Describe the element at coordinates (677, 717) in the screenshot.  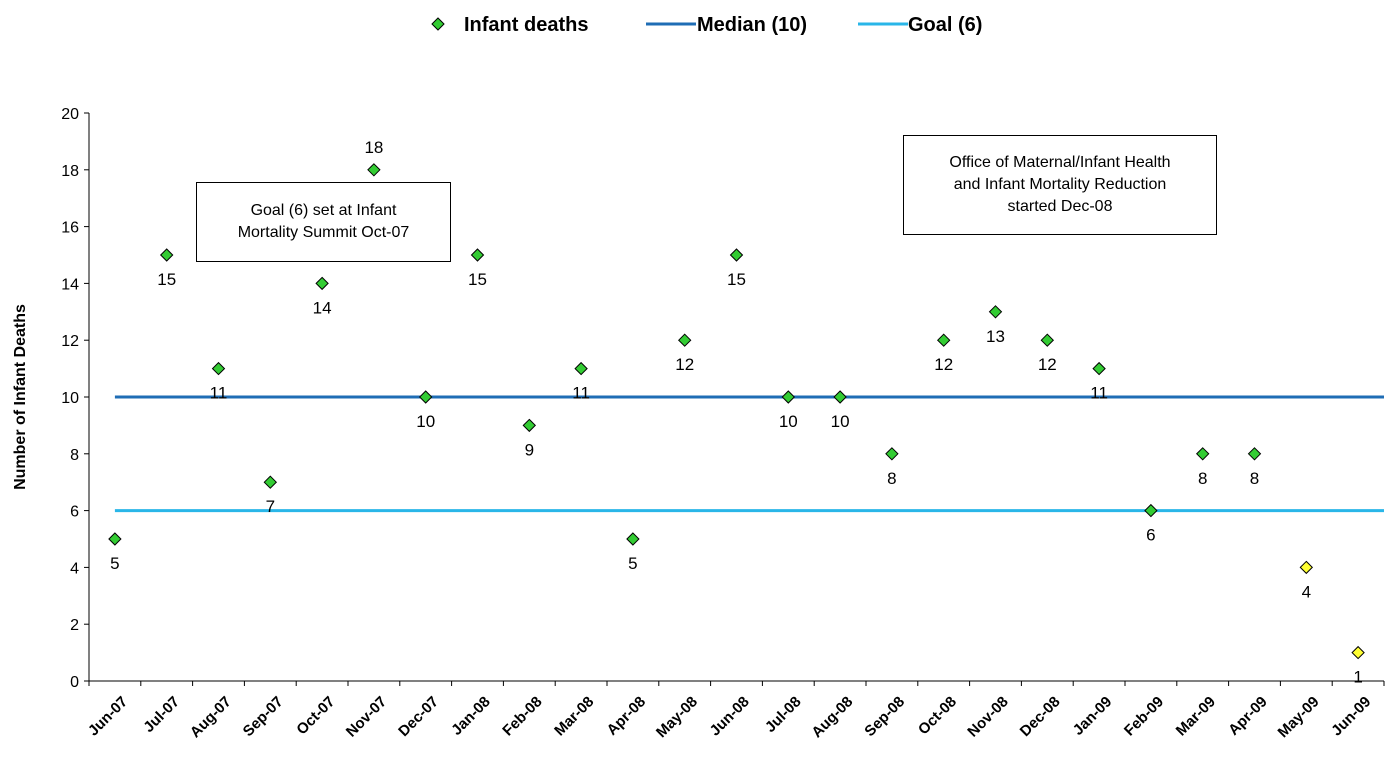
I see `x-tick-label: May-08` at that location.